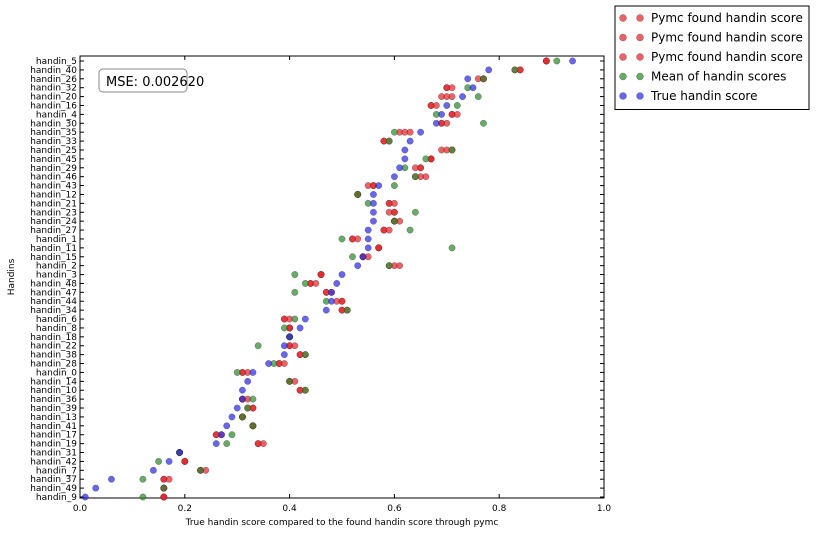 The width and height of the screenshot is (816, 534). Describe the element at coordinates (53, 106) in the screenshot. I see `y-tick-label: handin_16` at that location.